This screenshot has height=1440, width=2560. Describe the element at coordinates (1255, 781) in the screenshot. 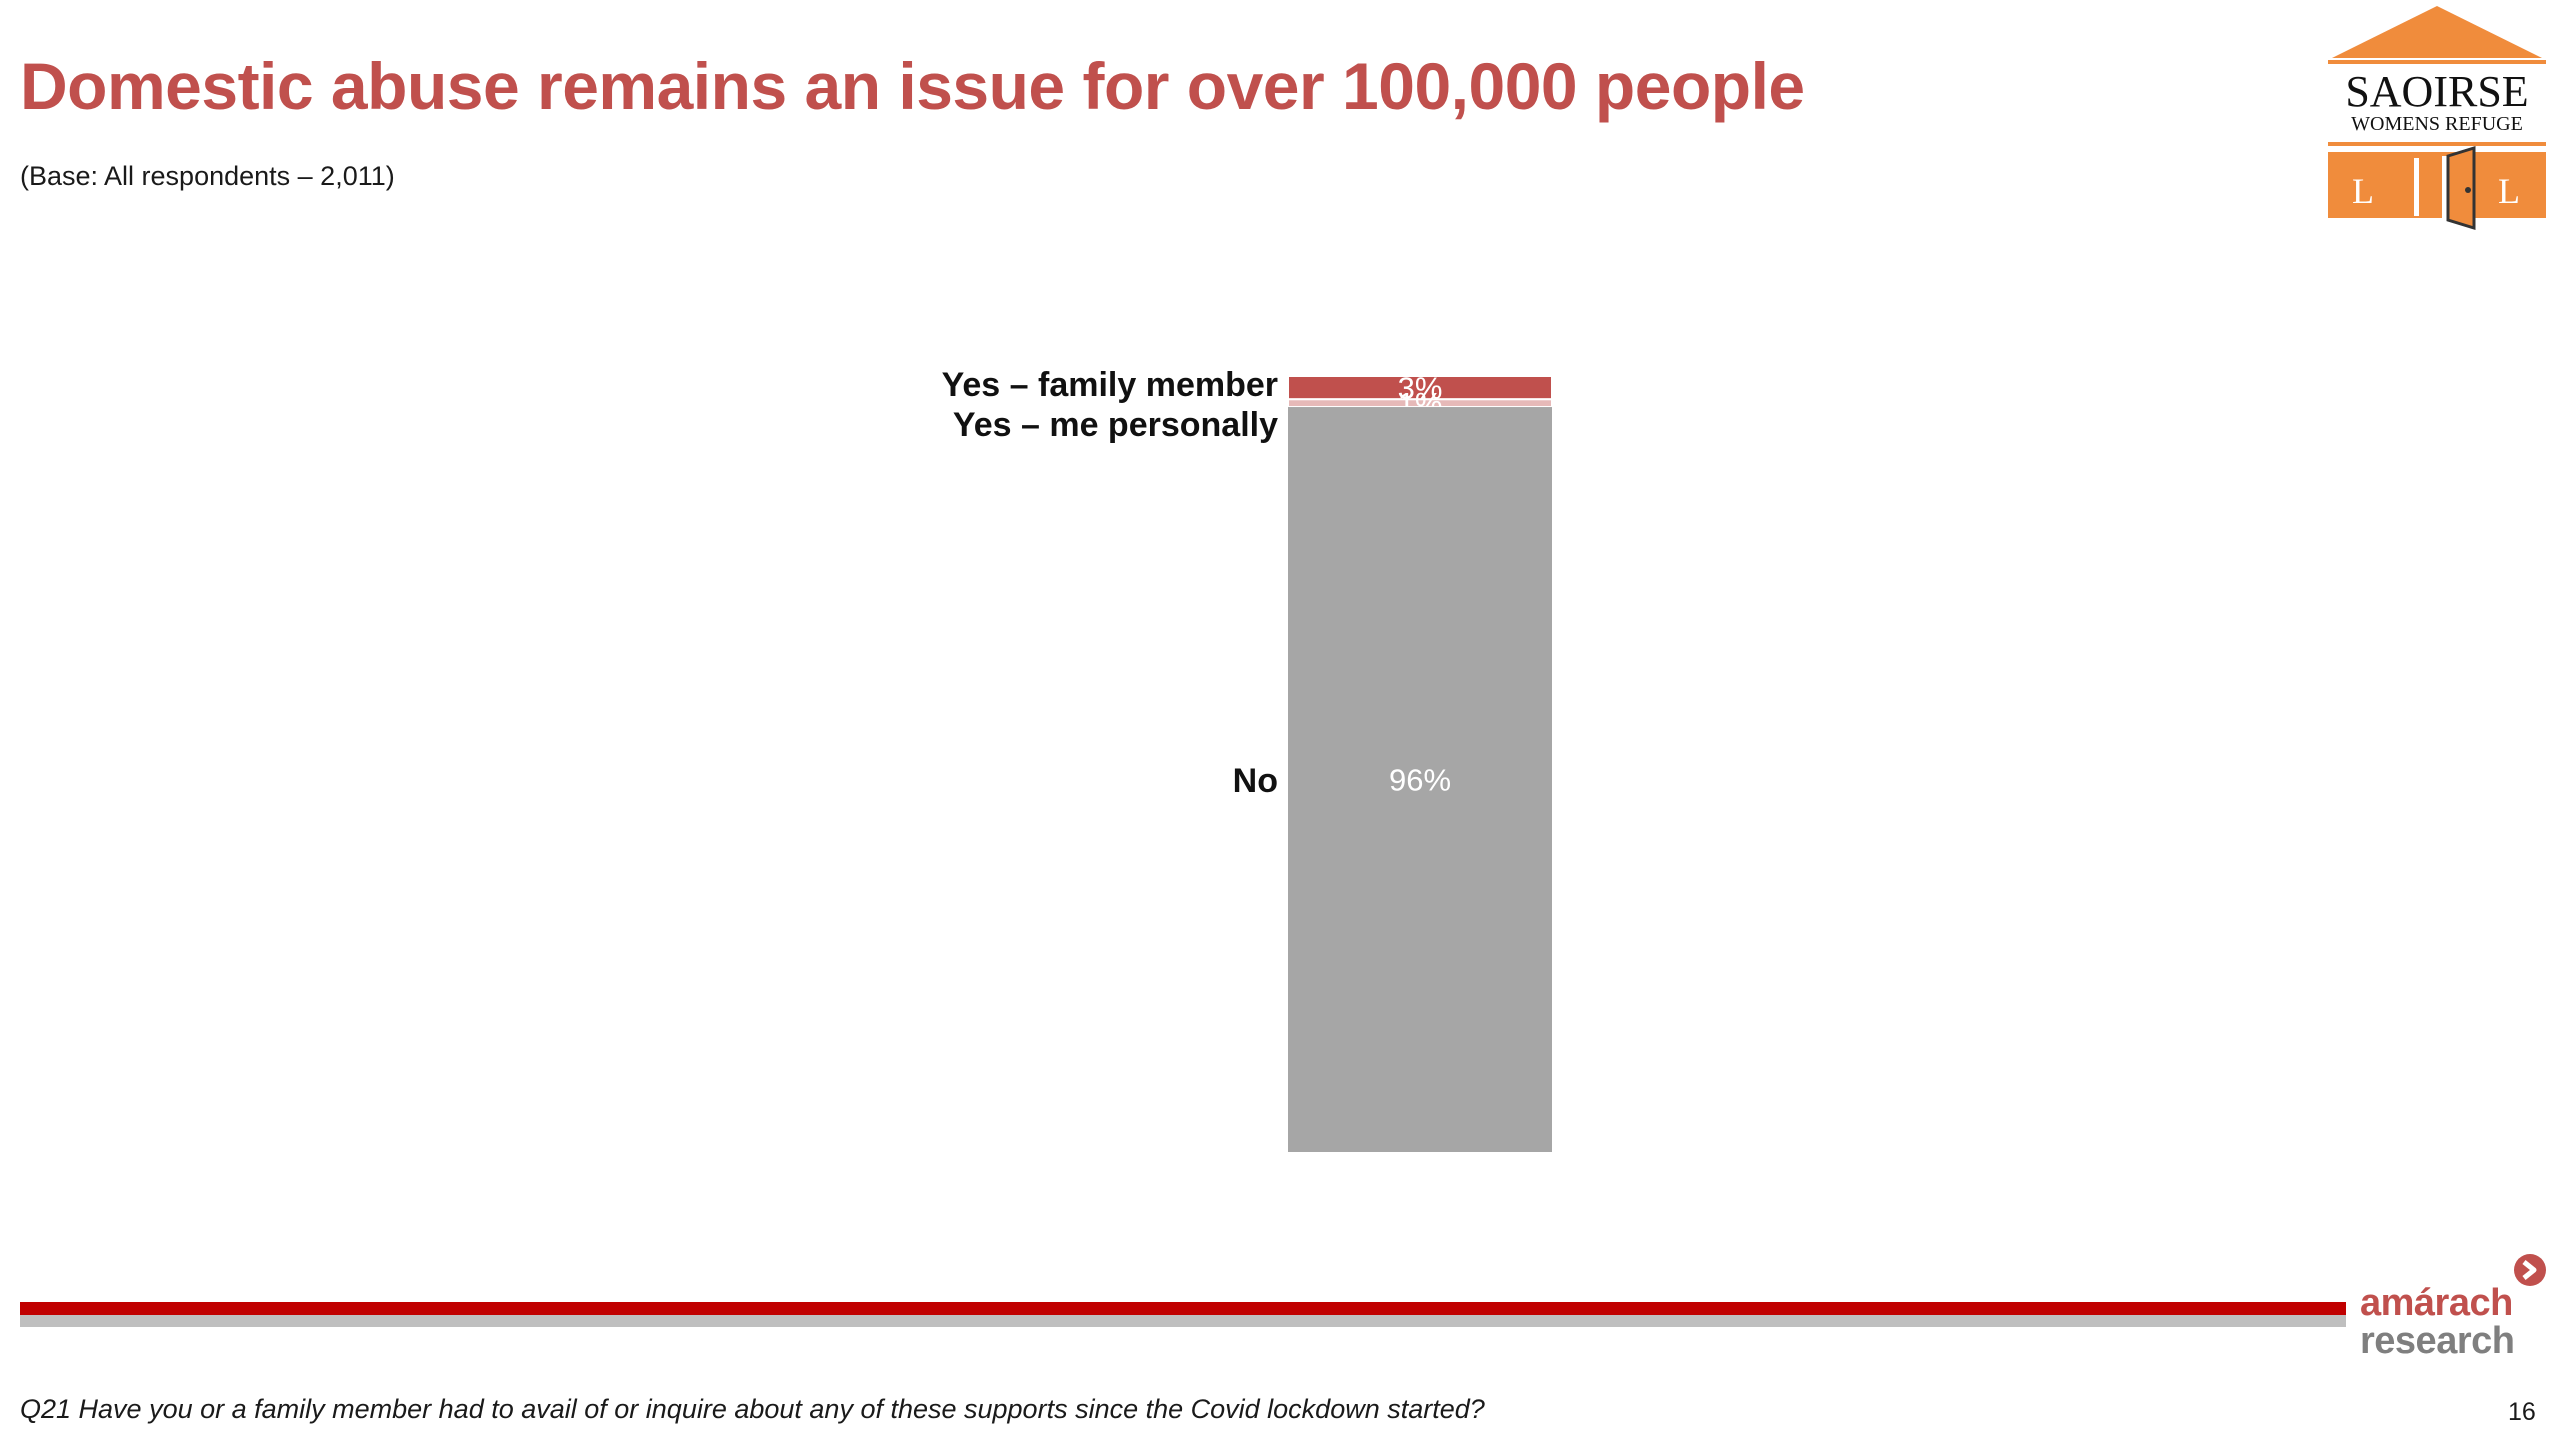

I see `segment-label-no: No` at that location.